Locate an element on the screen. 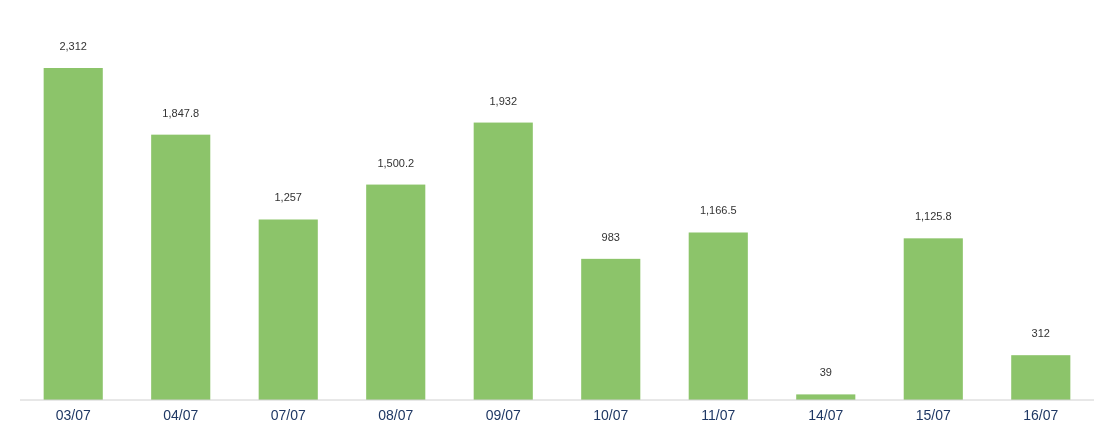 Image resolution: width=1119 pixels, height=440 pixels. data-label: 312 is located at coordinates (1040, 333).